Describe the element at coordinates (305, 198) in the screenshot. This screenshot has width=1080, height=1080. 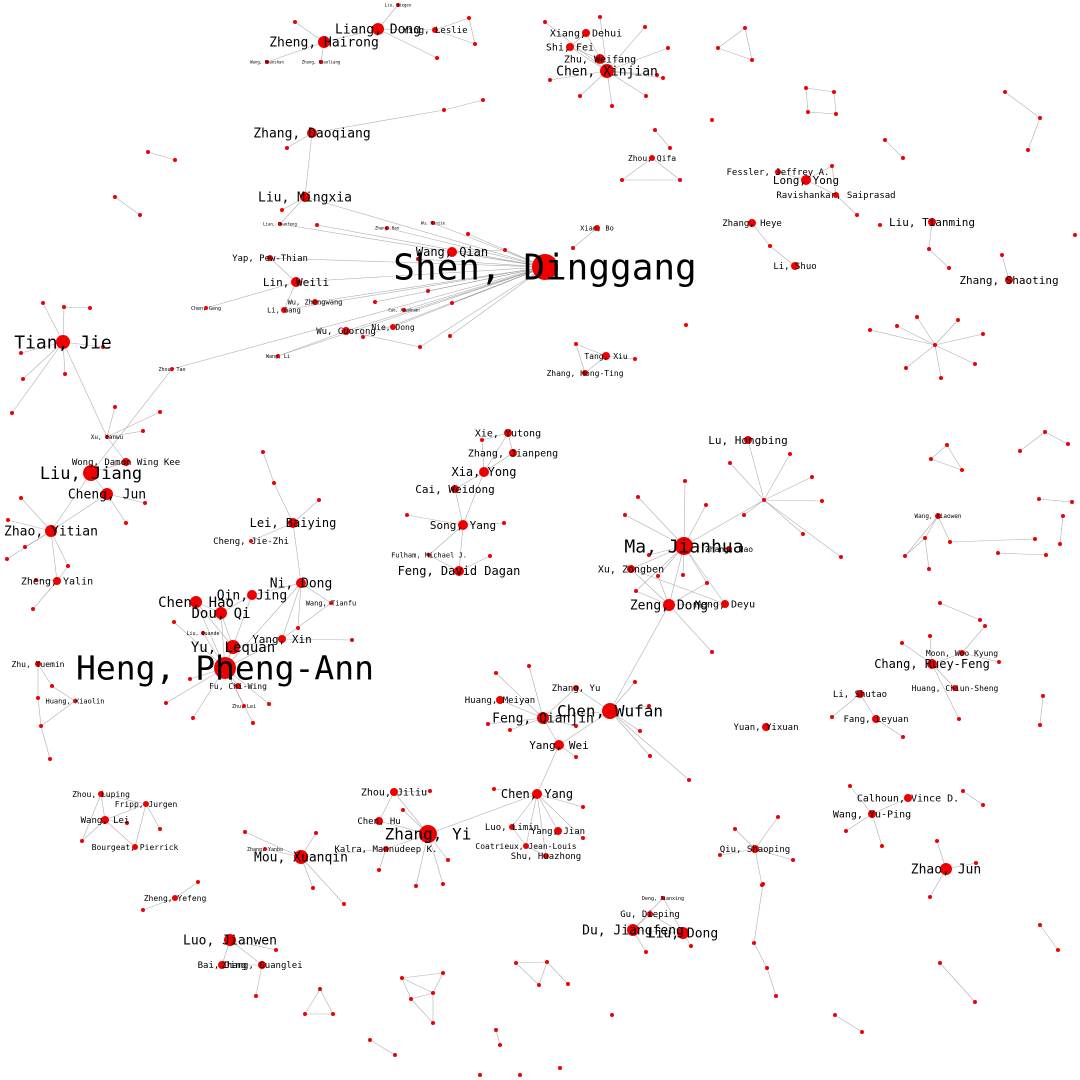
I see `author-label: Liu, Mingxia` at that location.